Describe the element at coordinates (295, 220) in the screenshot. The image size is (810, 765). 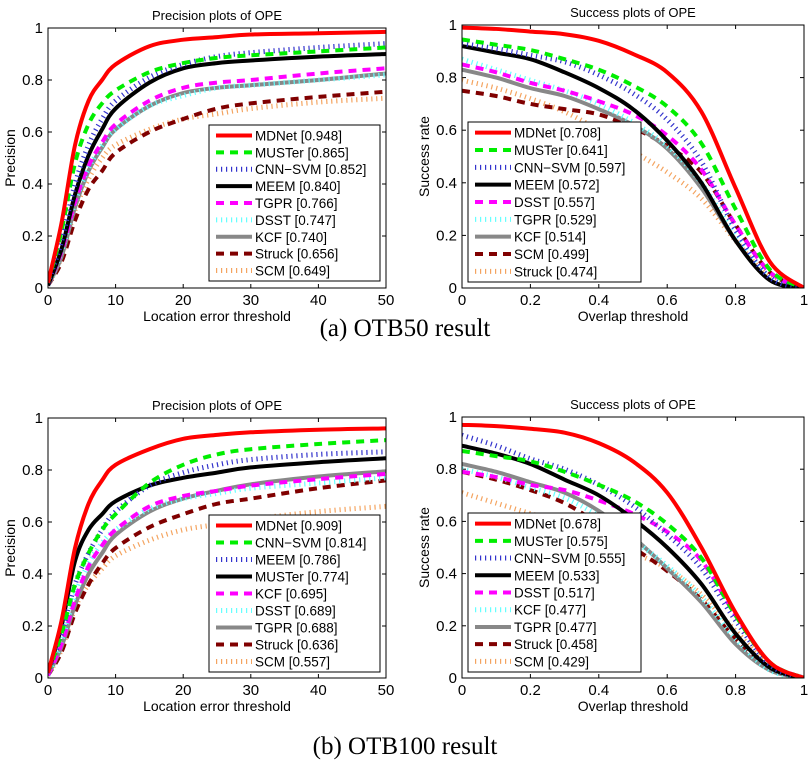
I see `legend-entry: DSST [0.747]` at that location.